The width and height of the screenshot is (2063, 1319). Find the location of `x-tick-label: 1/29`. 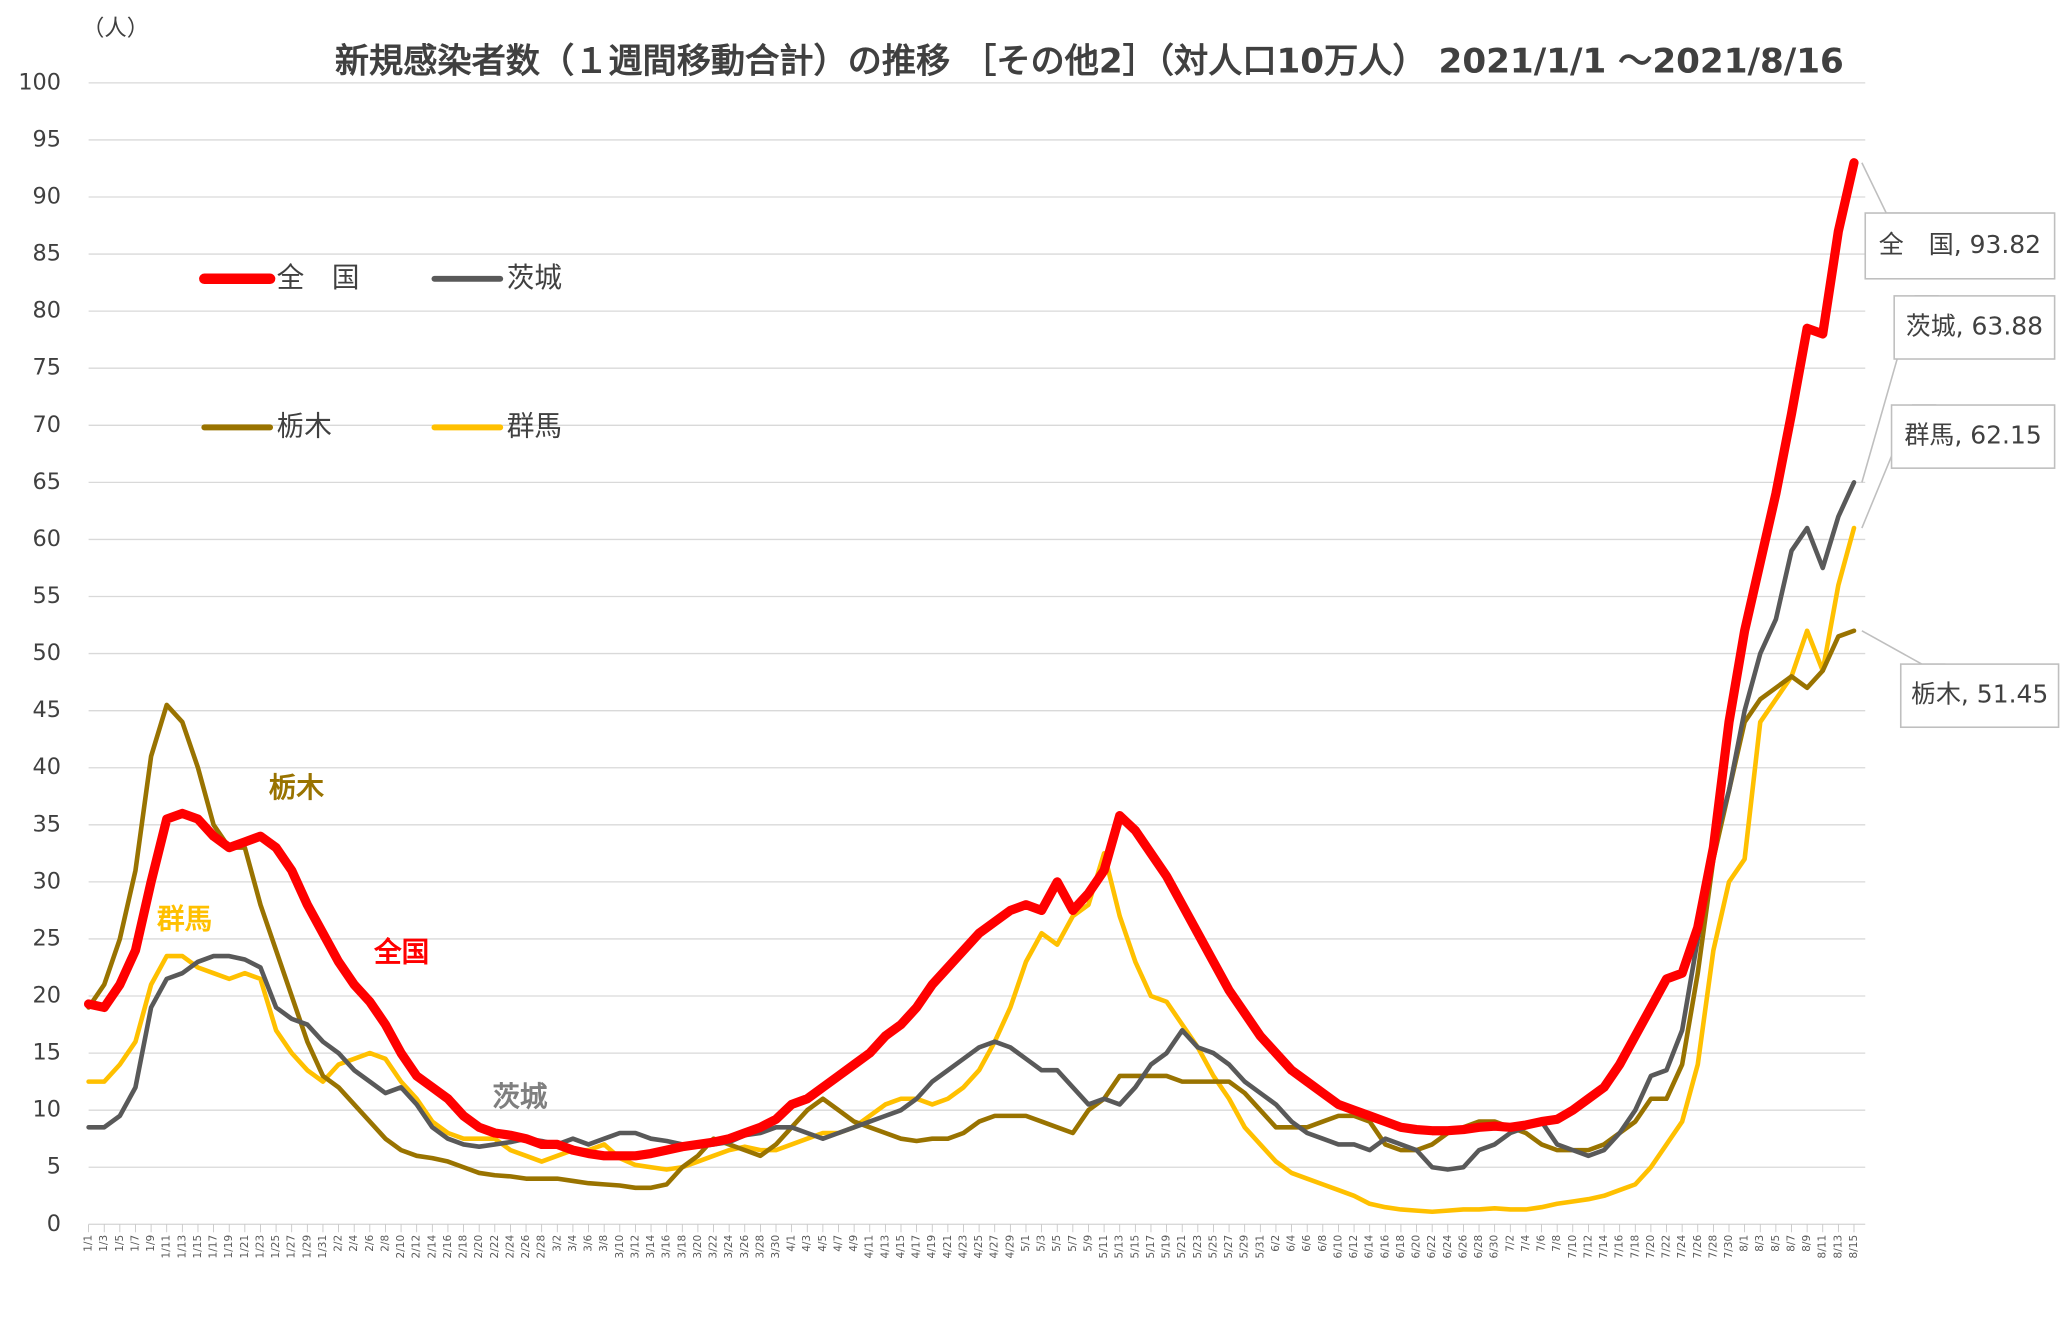

x-tick-label: 1/29 is located at coordinates (307, 1247).